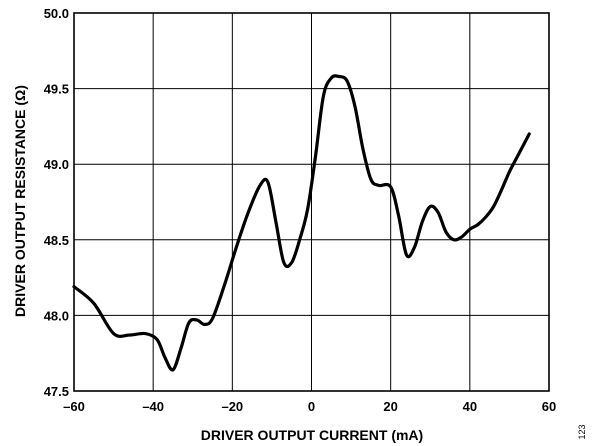 The width and height of the screenshot is (592, 446). Describe the element at coordinates (312, 435) in the screenshot. I see `x-axis-title: DRIVER OUTPUT CURRENT (mA)` at that location.